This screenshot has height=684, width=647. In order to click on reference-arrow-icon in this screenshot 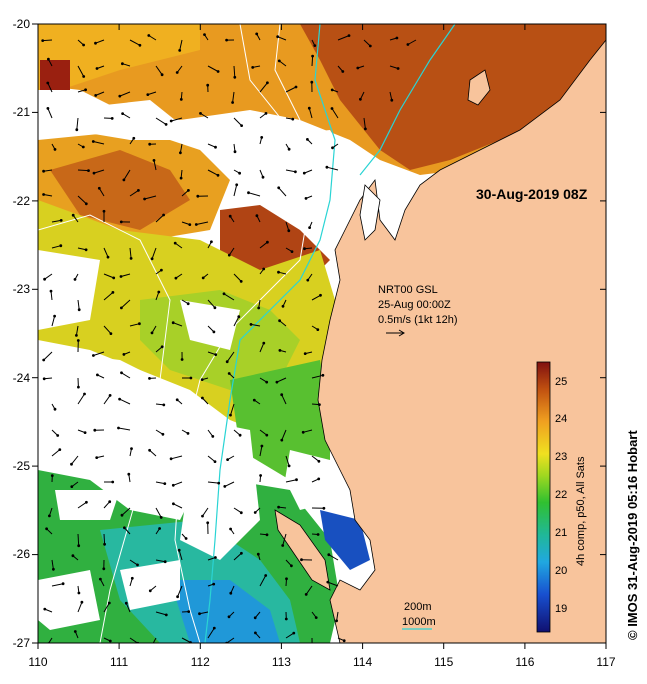, I will do `click(395, 333)`.